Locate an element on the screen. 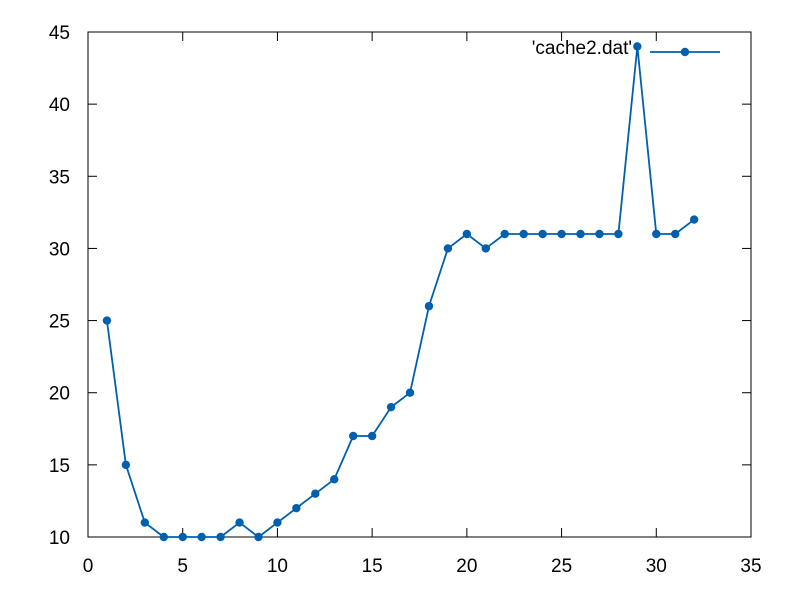  x-tick-label: 20 is located at coordinates (466, 566).